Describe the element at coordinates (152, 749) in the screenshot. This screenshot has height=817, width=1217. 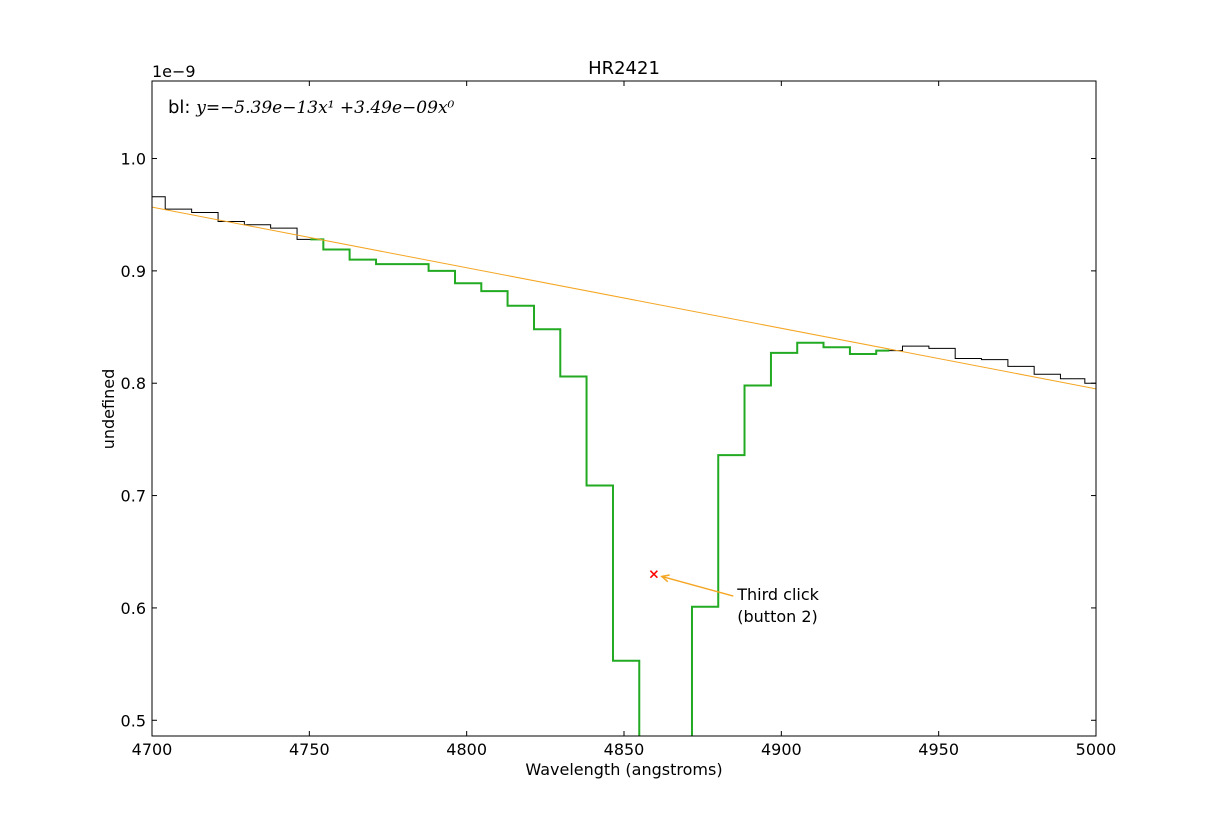
I see `x-tick-label: 4700` at that location.